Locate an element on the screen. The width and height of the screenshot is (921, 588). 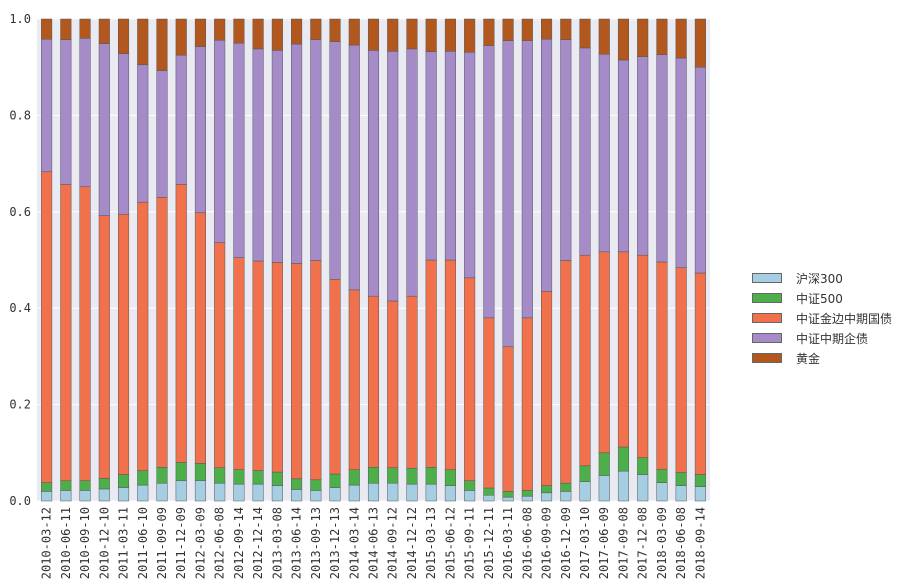
x-tick-label: 2012-06-08 is located at coordinates (220, 543).